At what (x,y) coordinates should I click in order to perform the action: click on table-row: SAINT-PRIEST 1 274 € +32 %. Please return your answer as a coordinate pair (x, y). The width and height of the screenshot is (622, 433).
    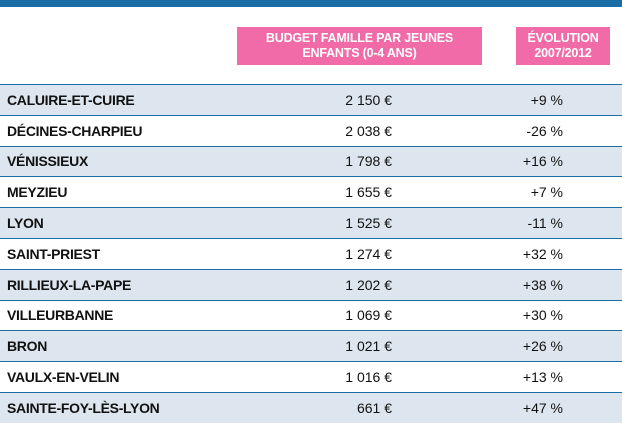
    Looking at the image, I should click on (311, 253).